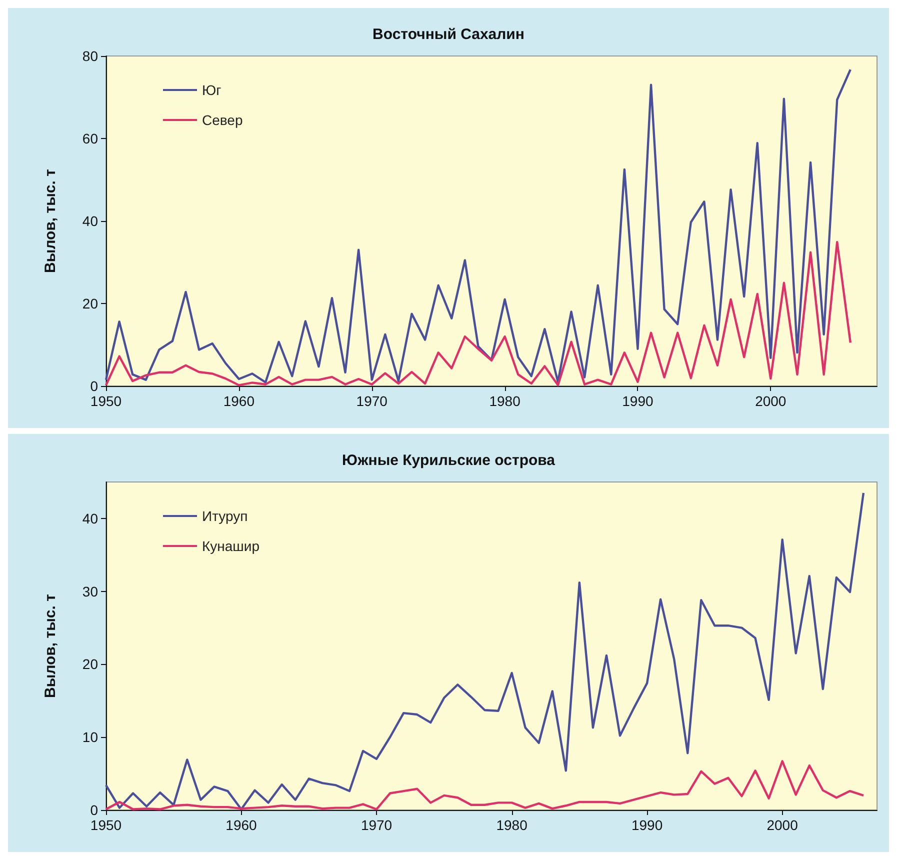  I want to click on legend-label: Север, so click(222, 120).